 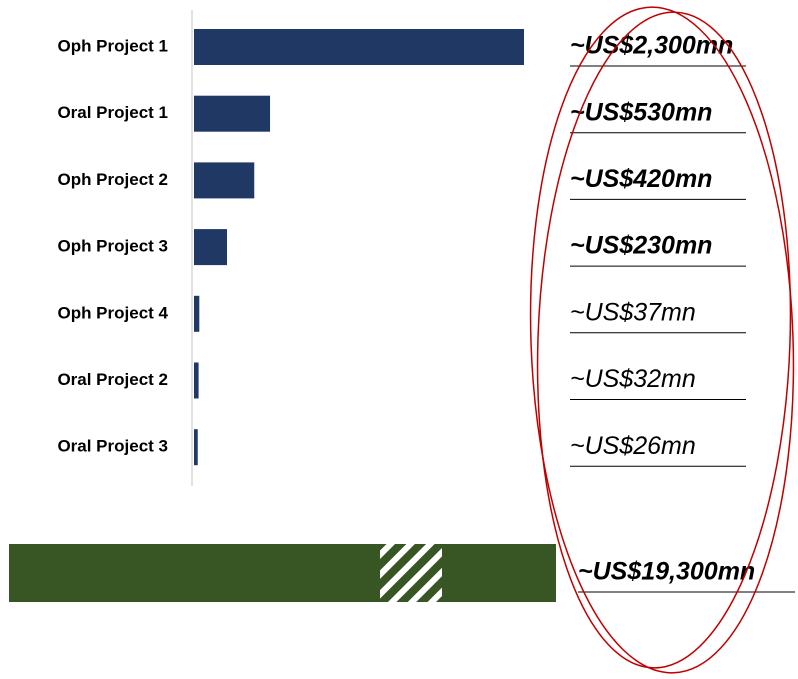 I want to click on category-label: Oph Project 4, so click(x=112, y=312).